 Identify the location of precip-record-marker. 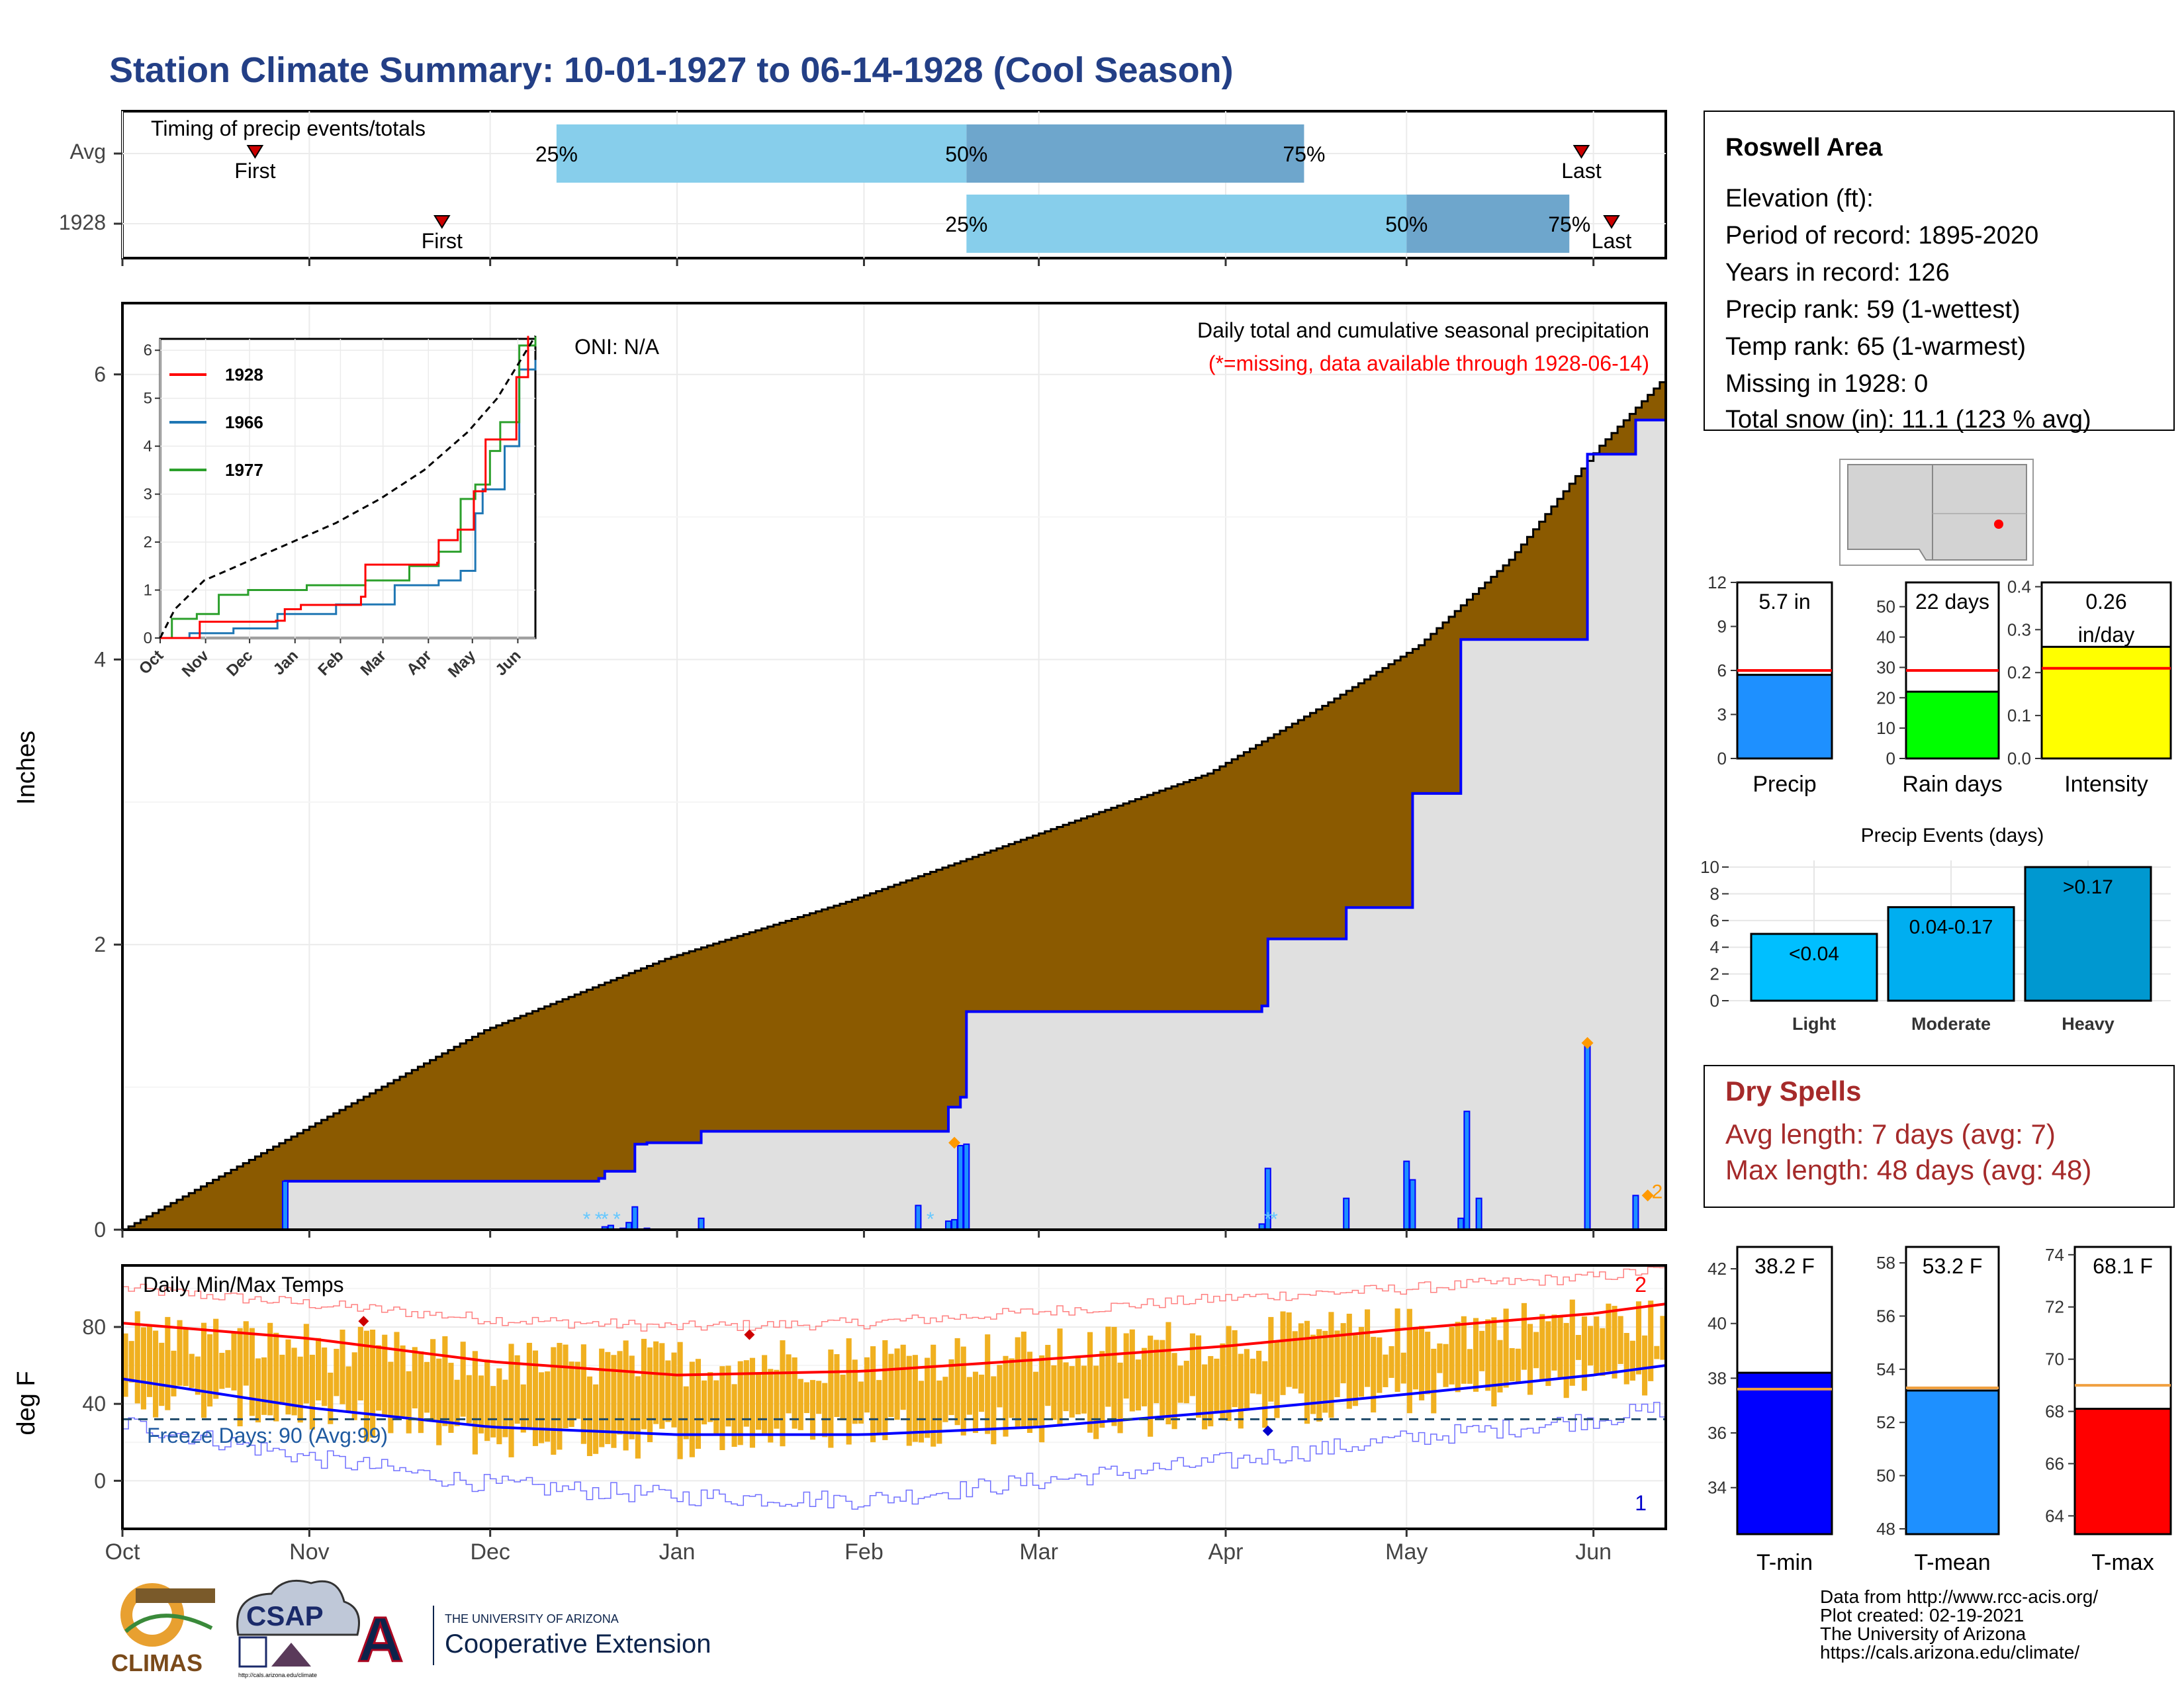
(1647, 1195).